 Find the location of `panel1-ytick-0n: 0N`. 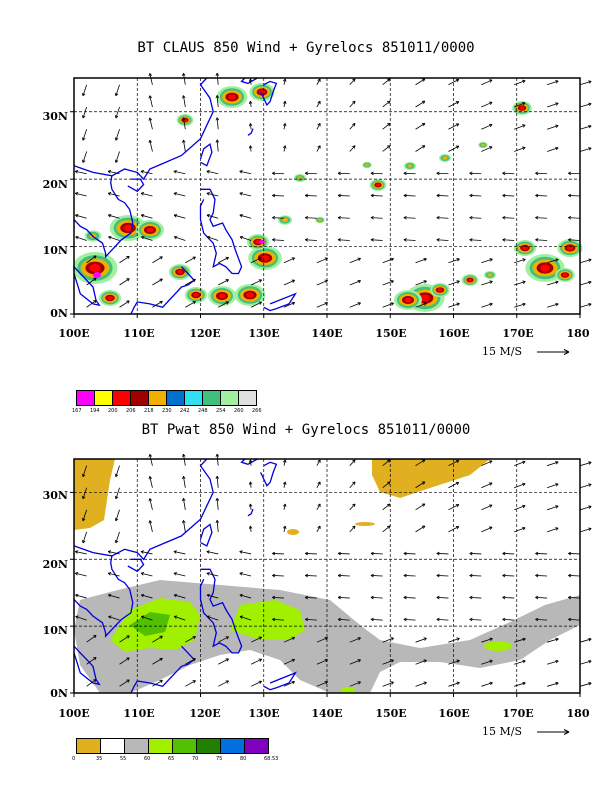

panel1-ytick-0n: 0N is located at coordinates (59, 313).